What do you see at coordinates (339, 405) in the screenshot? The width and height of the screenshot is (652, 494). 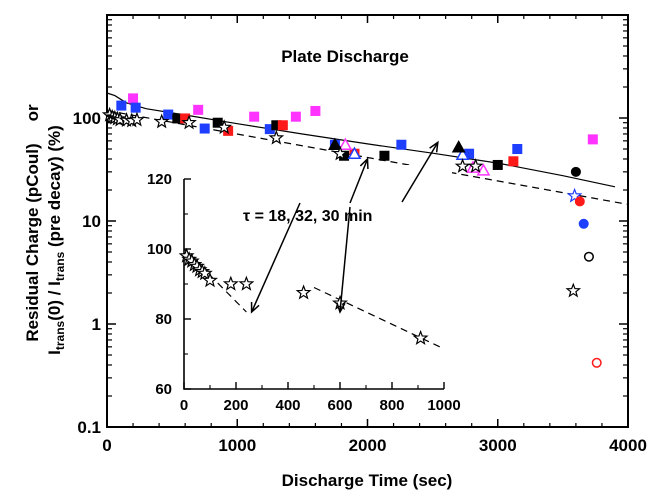 I see `inset-x-tick-label: 600` at bounding box center [339, 405].